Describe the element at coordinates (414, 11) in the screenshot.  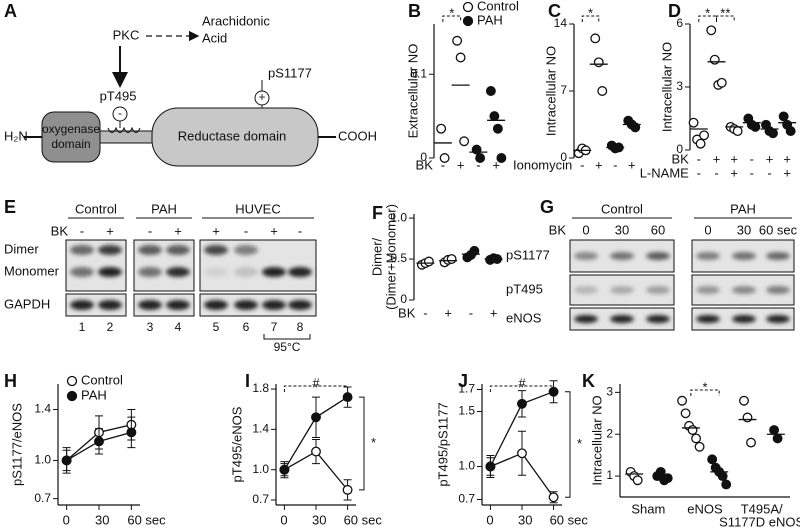
I see `panel-label: B` at that location.